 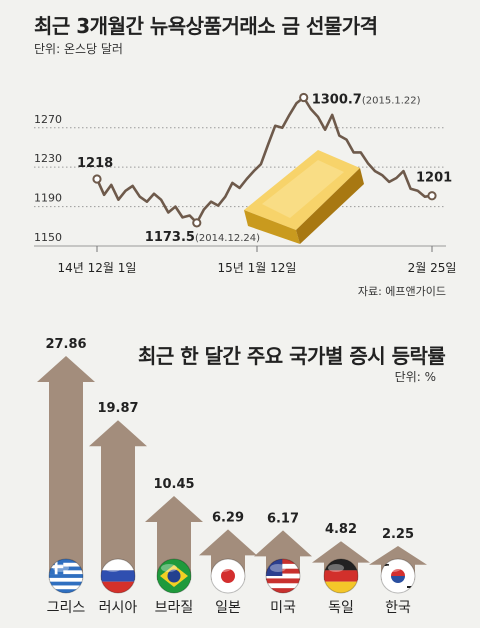 What do you see at coordinates (283, 608) in the screenshot?
I see `category-label: 미국` at bounding box center [283, 608].